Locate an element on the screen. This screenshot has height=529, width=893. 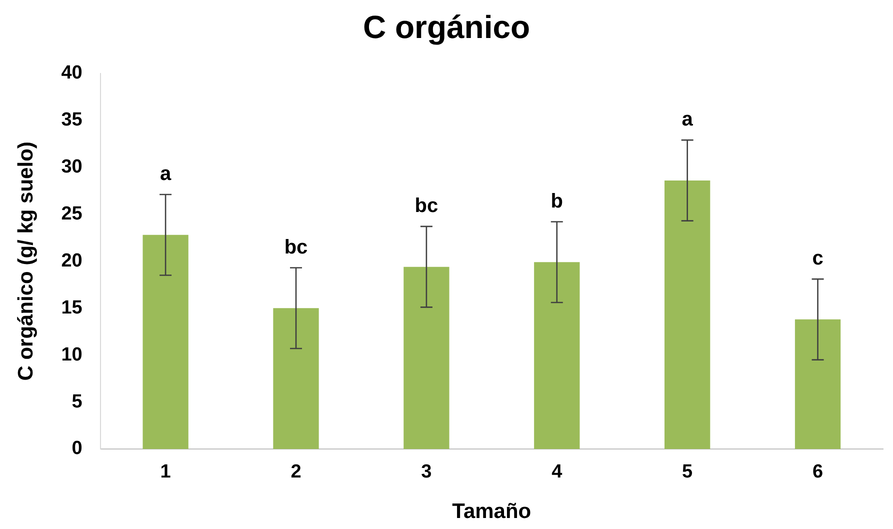
annotation: c is located at coordinates (818, 259).